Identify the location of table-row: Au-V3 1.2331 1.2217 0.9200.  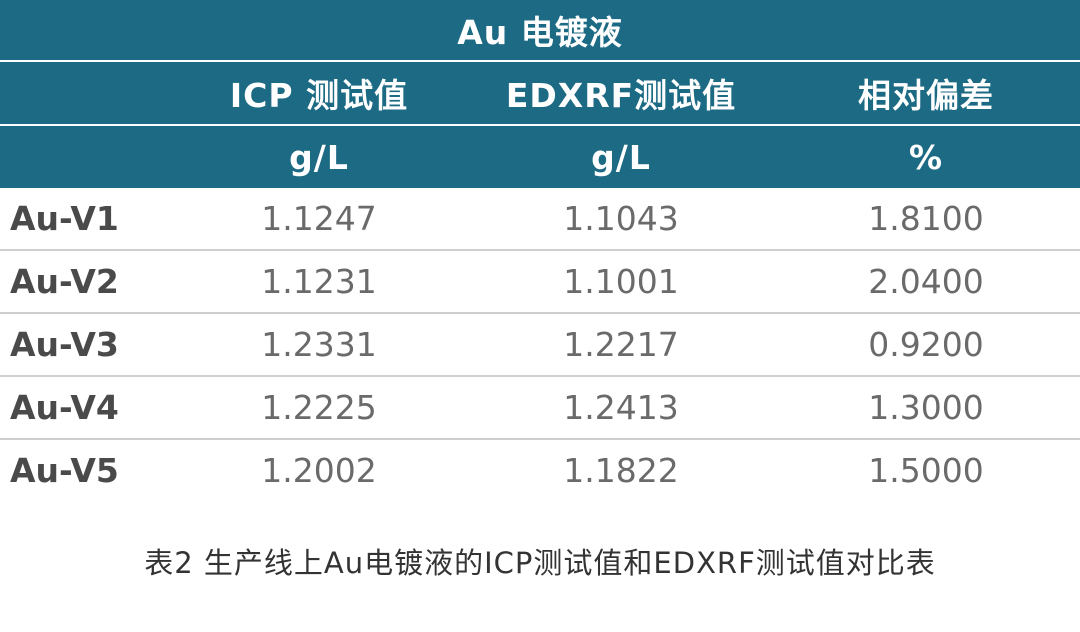
(540, 345).